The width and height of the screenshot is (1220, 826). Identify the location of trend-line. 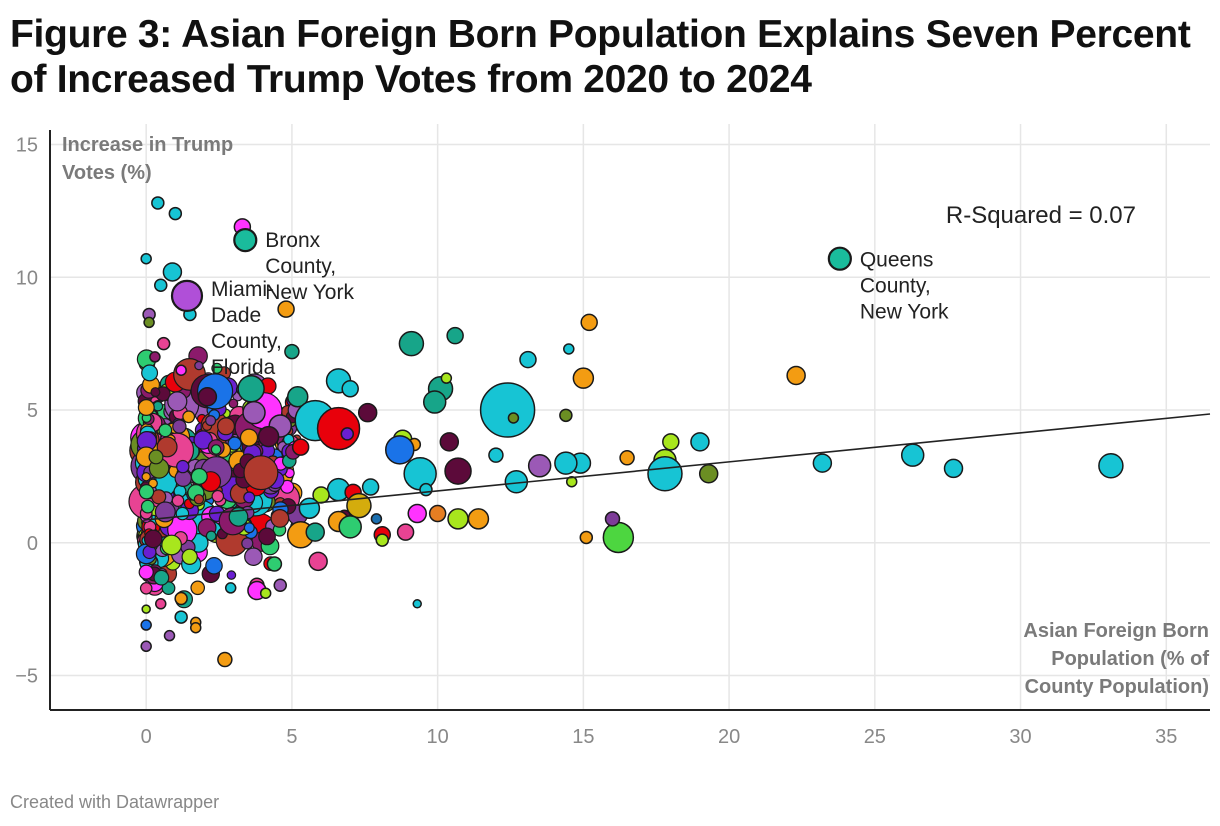
(677, 467).